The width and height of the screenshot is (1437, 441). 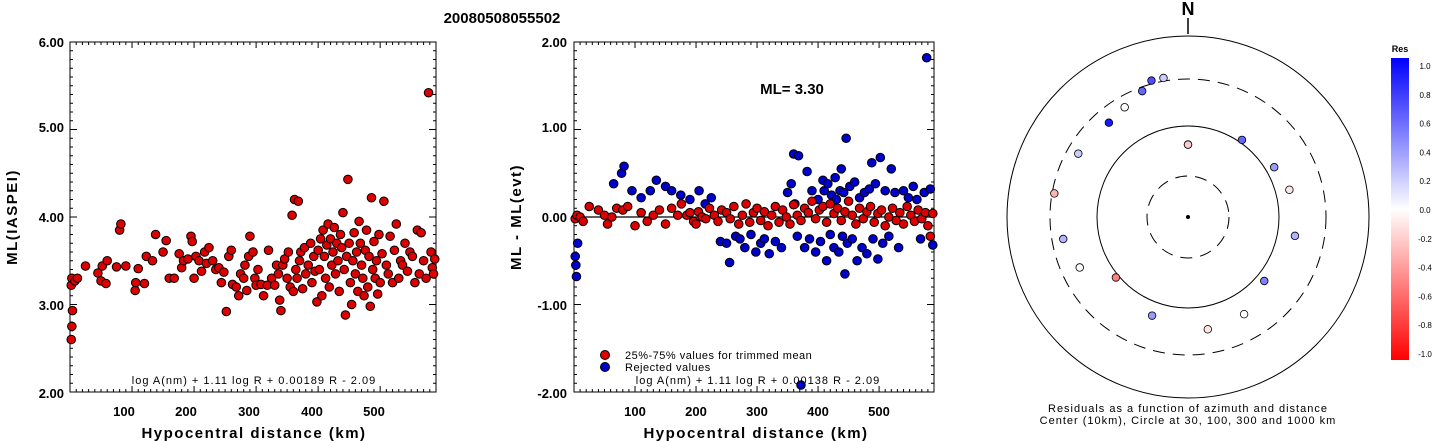 What do you see at coordinates (1425, 325) in the screenshot?
I see `colorbar-tick-label: -0.8` at bounding box center [1425, 325].